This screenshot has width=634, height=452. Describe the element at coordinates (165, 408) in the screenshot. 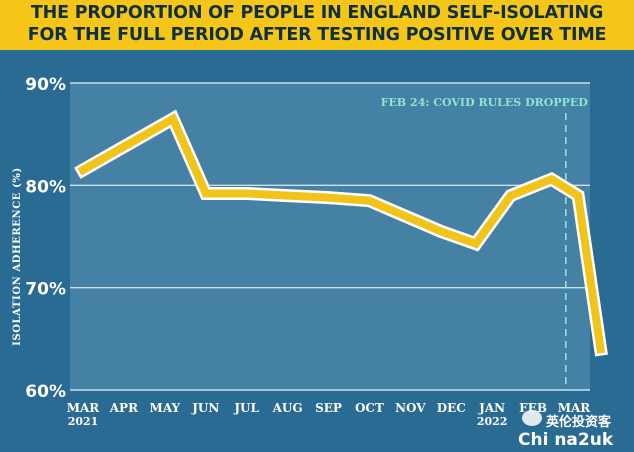

I see `x-tick-label: MAY` at that location.